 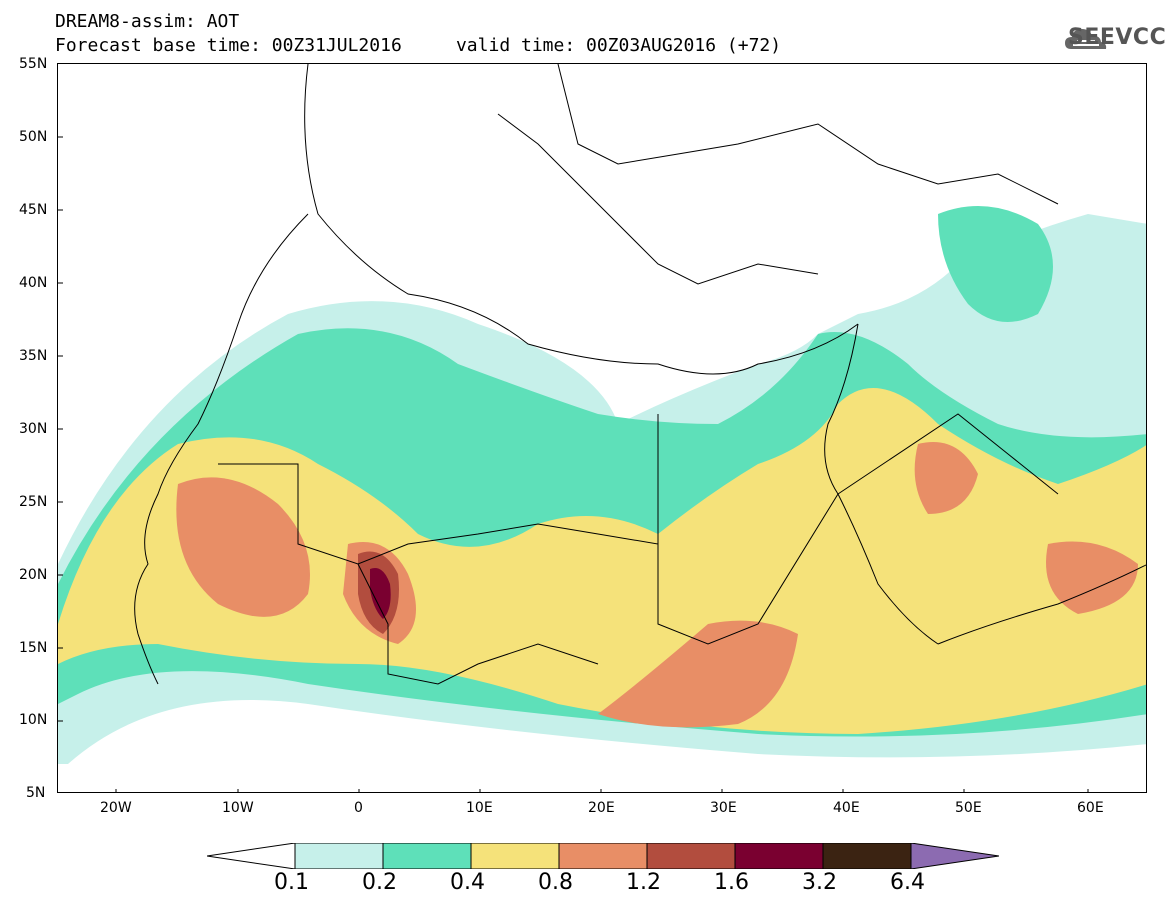 I want to click on colorbar-label: 6.4, so click(x=907, y=882).